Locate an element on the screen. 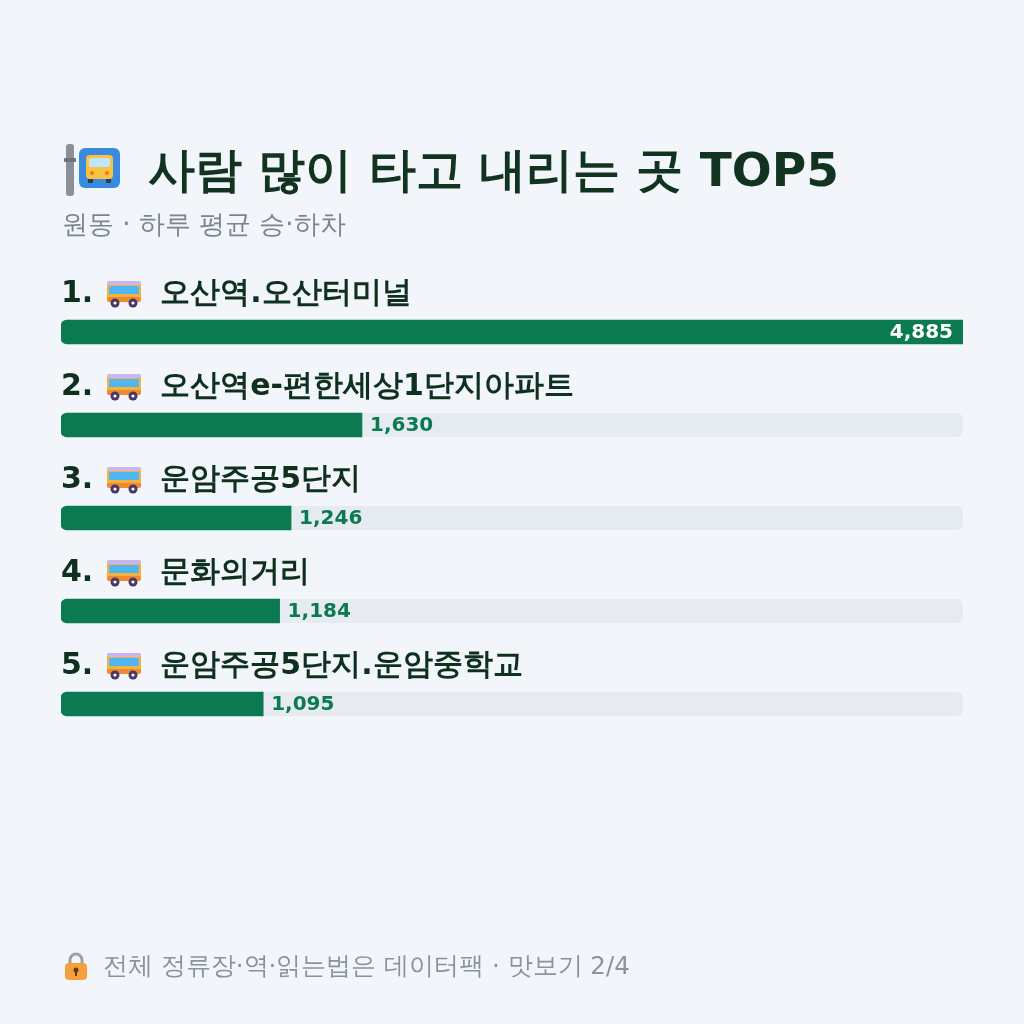 The width and height of the screenshot is (1024, 1024). category-label: 3. 운암주공5단지 is located at coordinates (211, 477).